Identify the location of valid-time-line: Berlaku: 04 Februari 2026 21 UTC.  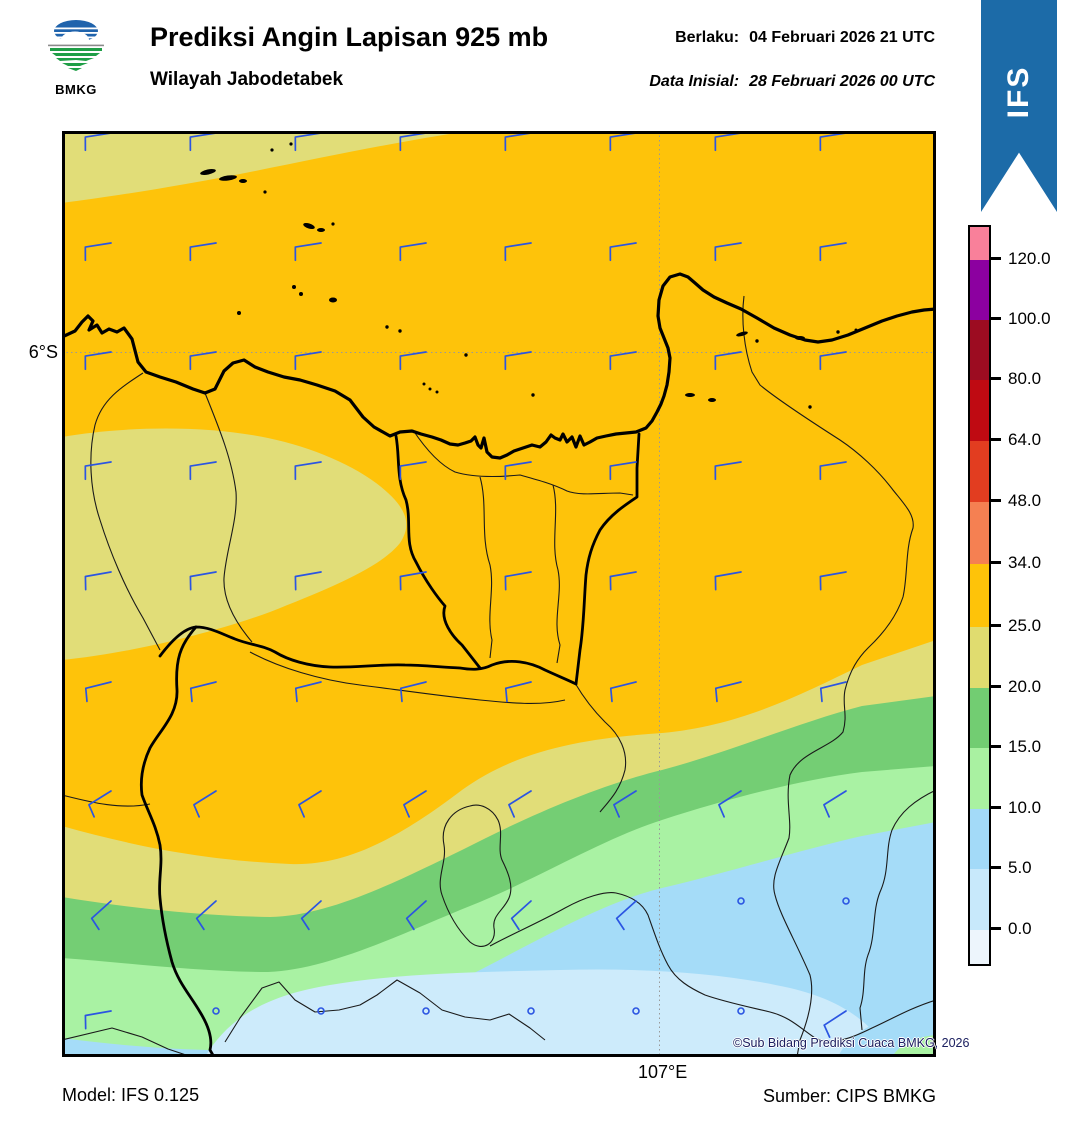
(805, 38).